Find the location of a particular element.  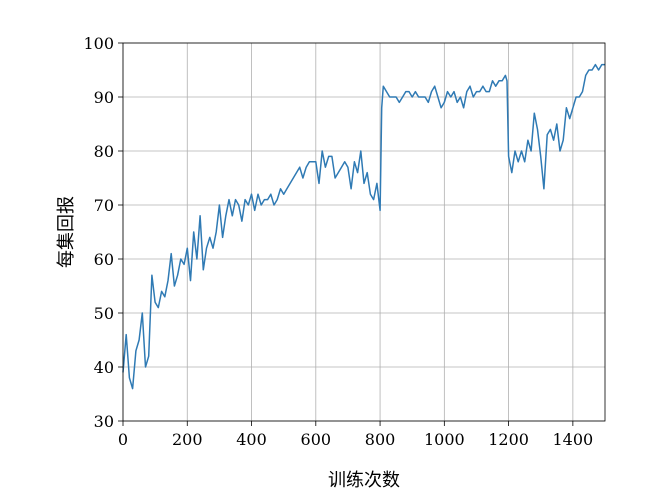

x-tick-label: 600 is located at coordinates (316, 439).